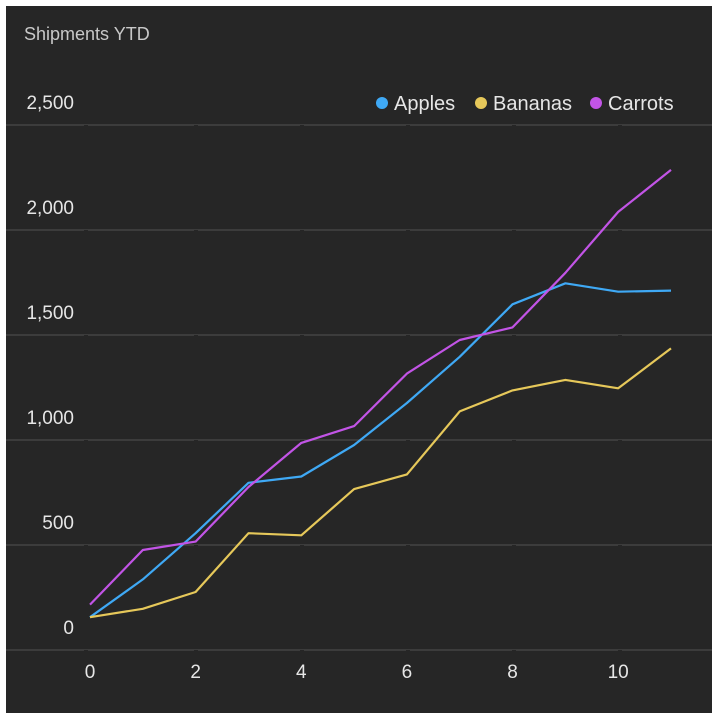  Describe the element at coordinates (382, 103) in the screenshot. I see `legend-marker-apples` at that location.